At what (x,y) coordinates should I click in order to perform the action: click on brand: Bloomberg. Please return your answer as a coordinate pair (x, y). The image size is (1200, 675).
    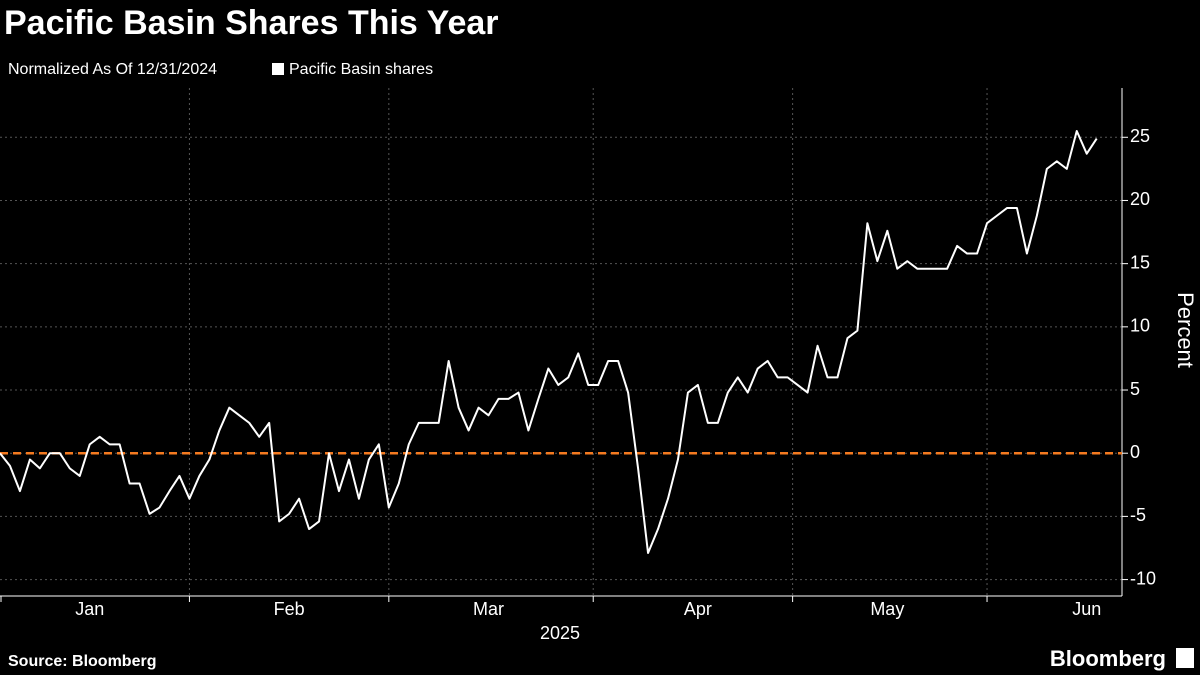
    Looking at the image, I should click on (1108, 658).